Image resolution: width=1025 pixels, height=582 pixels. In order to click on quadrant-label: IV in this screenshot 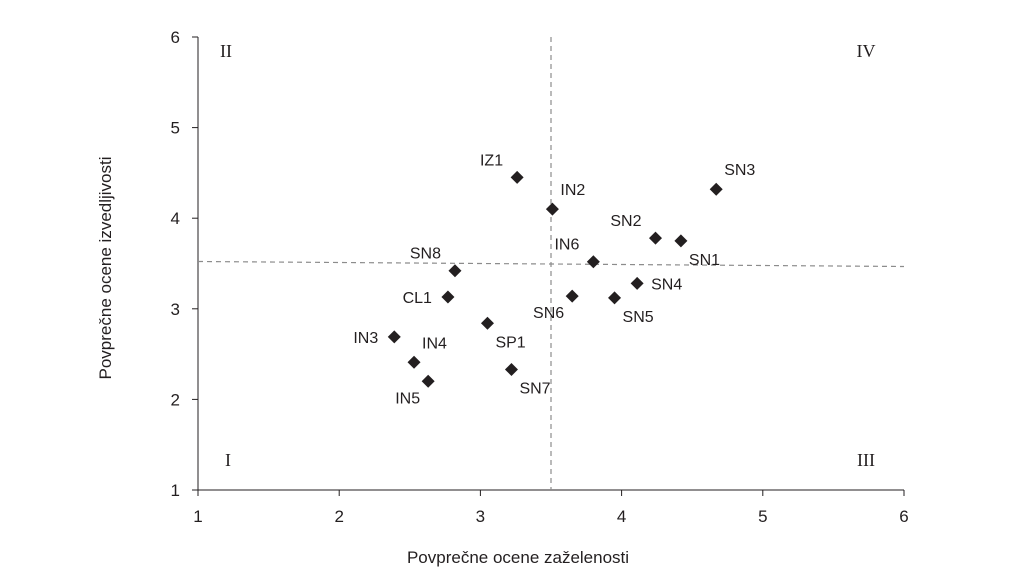, I will do `click(866, 51)`.